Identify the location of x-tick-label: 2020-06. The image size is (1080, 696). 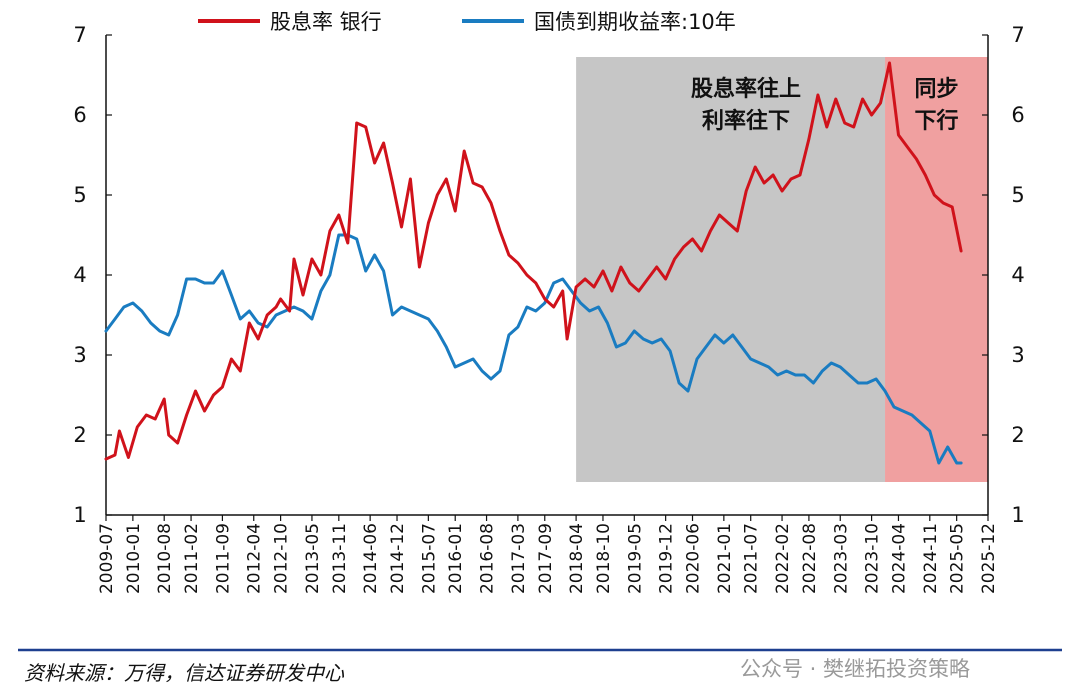
(694, 558).